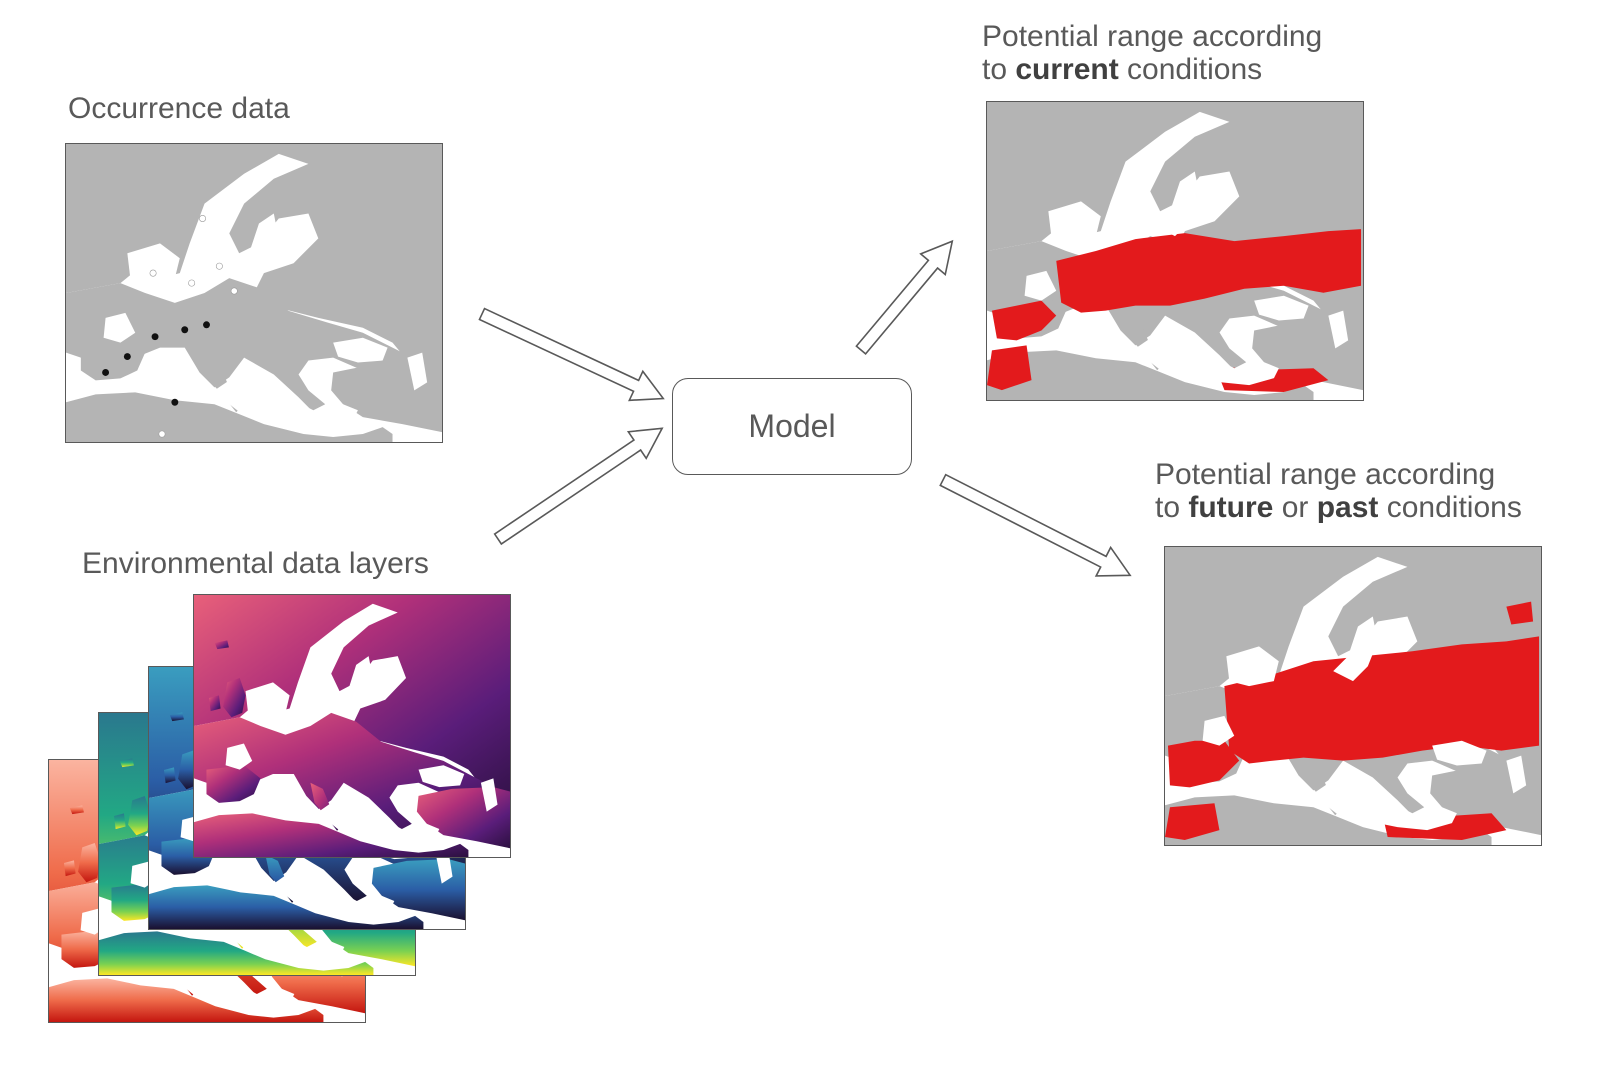 This screenshot has height=1066, width=1602. What do you see at coordinates (578, 486) in the screenshot?
I see `arrow-env-to-model` at bounding box center [578, 486].